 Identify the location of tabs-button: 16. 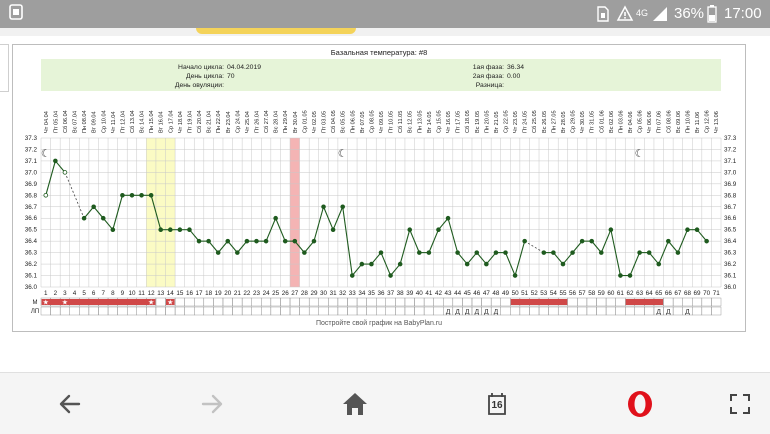
(497, 403).